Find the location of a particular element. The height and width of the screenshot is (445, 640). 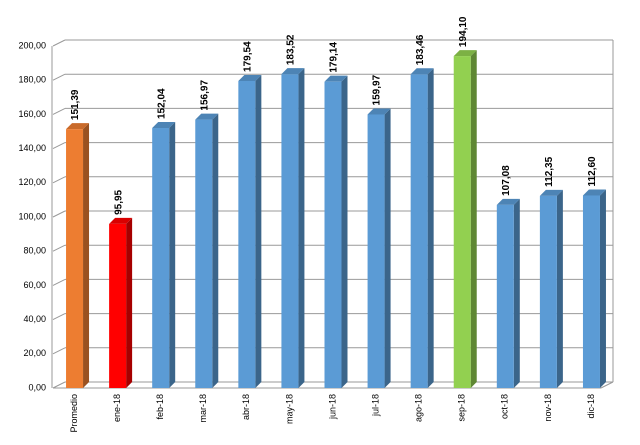

x-tick-label: jul-18 is located at coordinates (375, 405).